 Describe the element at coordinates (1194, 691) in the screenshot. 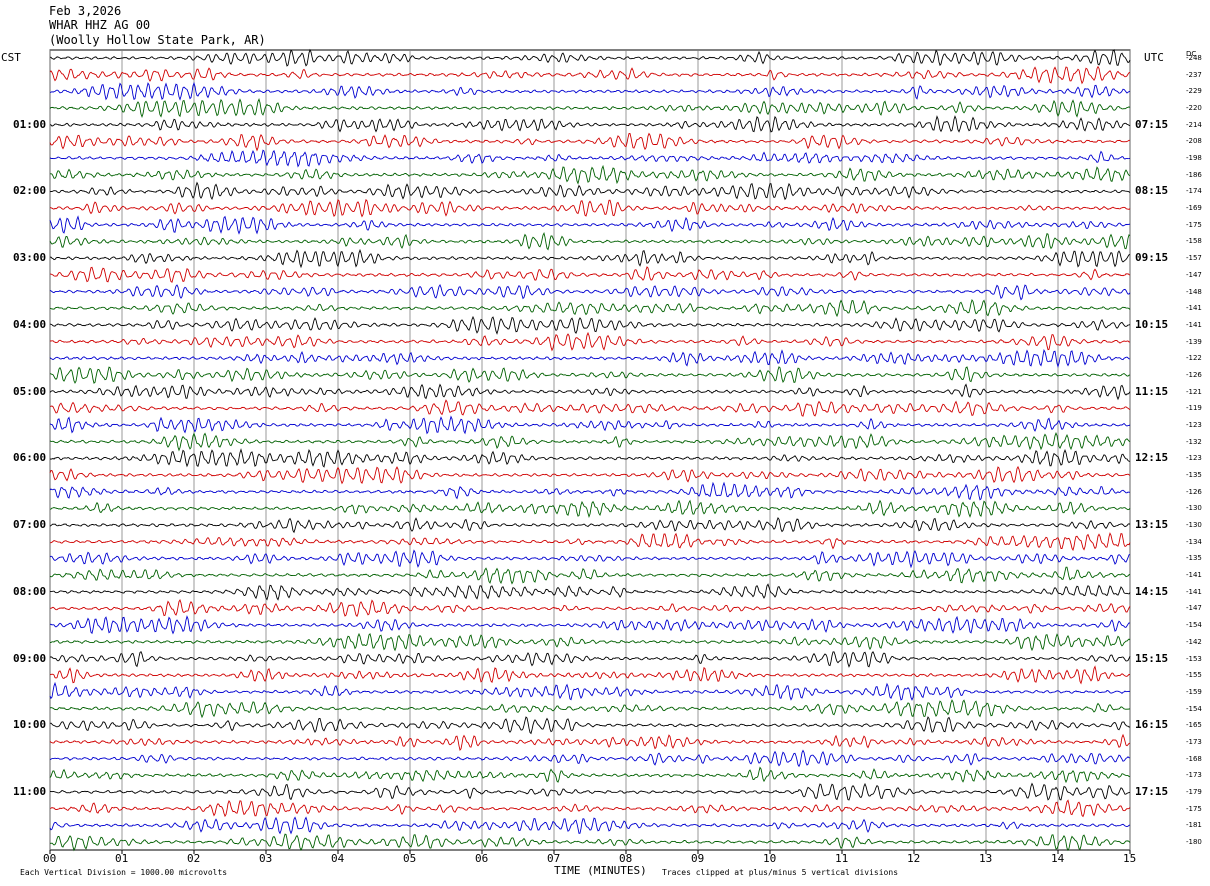

I see `dc-offset-value: -159` at that location.